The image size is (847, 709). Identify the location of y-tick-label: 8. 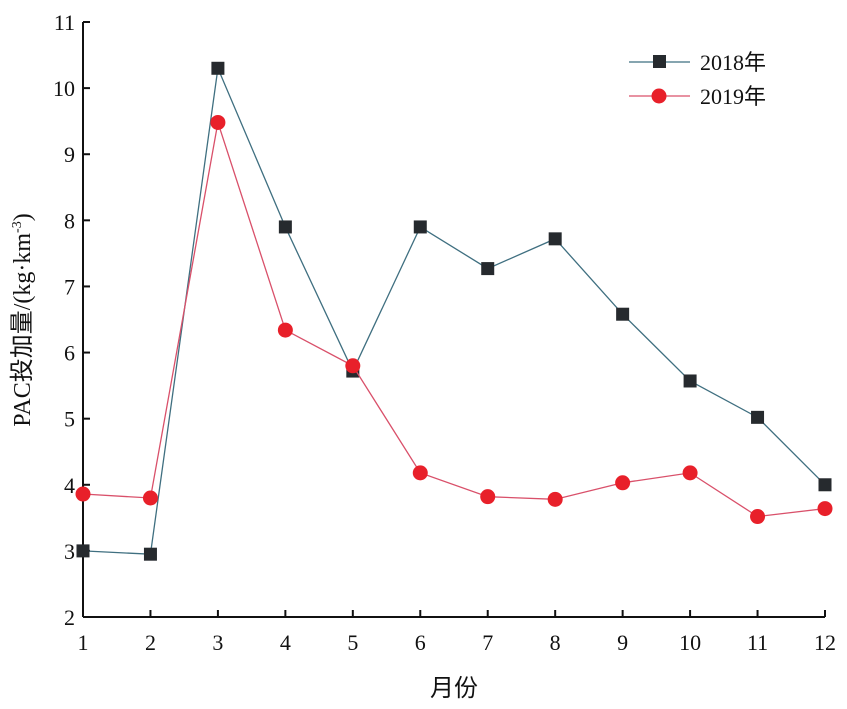
(69, 220).